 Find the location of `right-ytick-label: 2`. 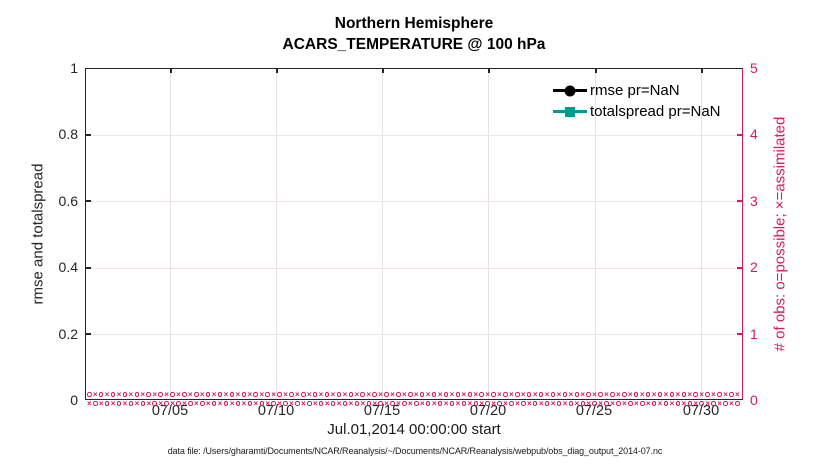

right-ytick-label: 2 is located at coordinates (754, 267).